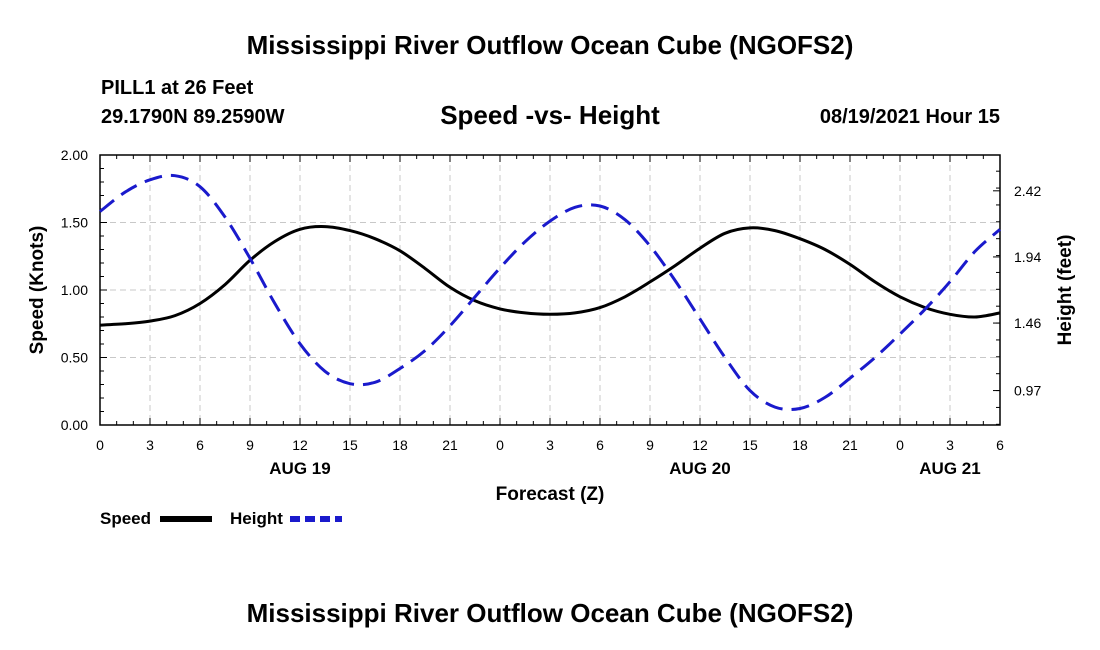 Image resolution: width=1100 pixels, height=650 pixels. Describe the element at coordinates (37, 290) in the screenshot. I see `y-left-axis-label: Speed (Knots)` at that location.